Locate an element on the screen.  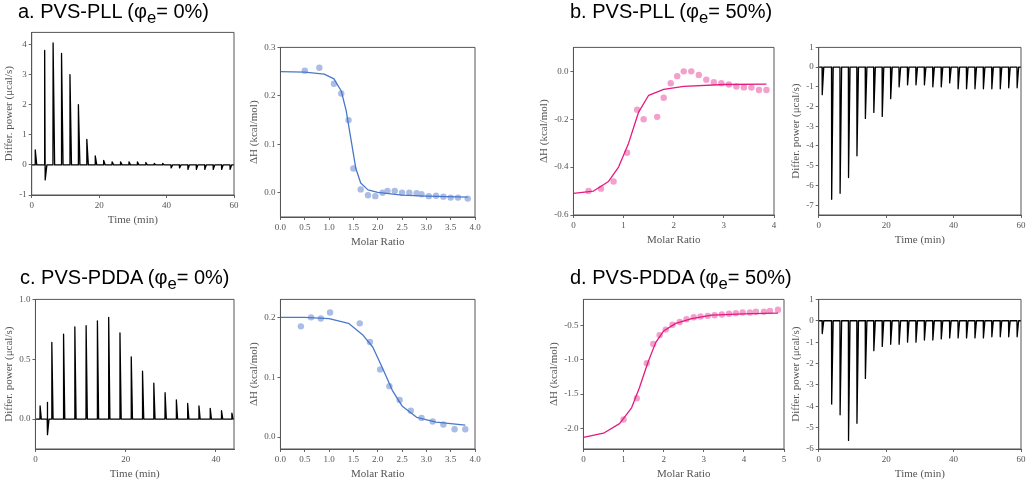
y-tick-label: 1.0 is located at coordinates (25, 298).